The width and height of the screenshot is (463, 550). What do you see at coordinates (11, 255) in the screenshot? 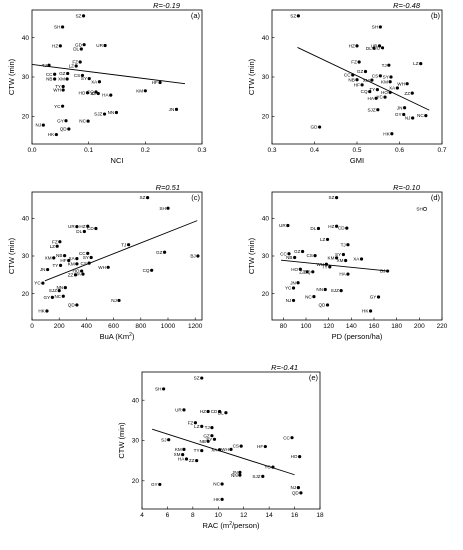
I see `y-axis-label: CTW (min)` at bounding box center [11, 255].